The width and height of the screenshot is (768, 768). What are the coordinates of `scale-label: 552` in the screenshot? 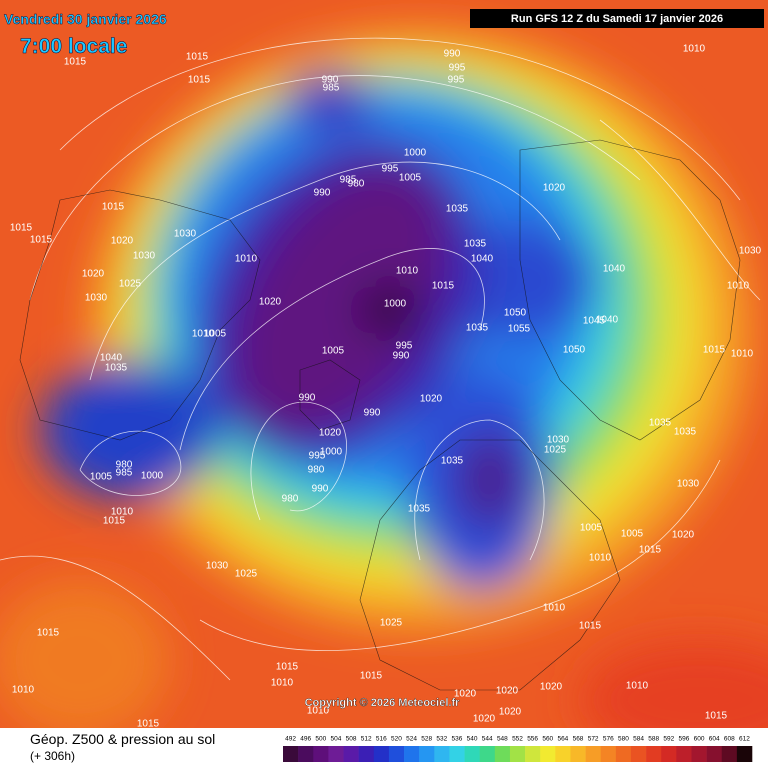 It's located at (517, 739).